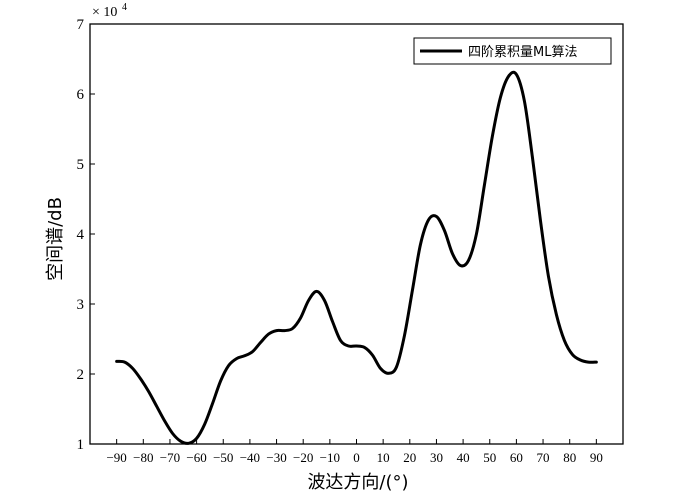  What do you see at coordinates (409, 457) in the screenshot?
I see `x-tick-label: 20` at bounding box center [409, 457].